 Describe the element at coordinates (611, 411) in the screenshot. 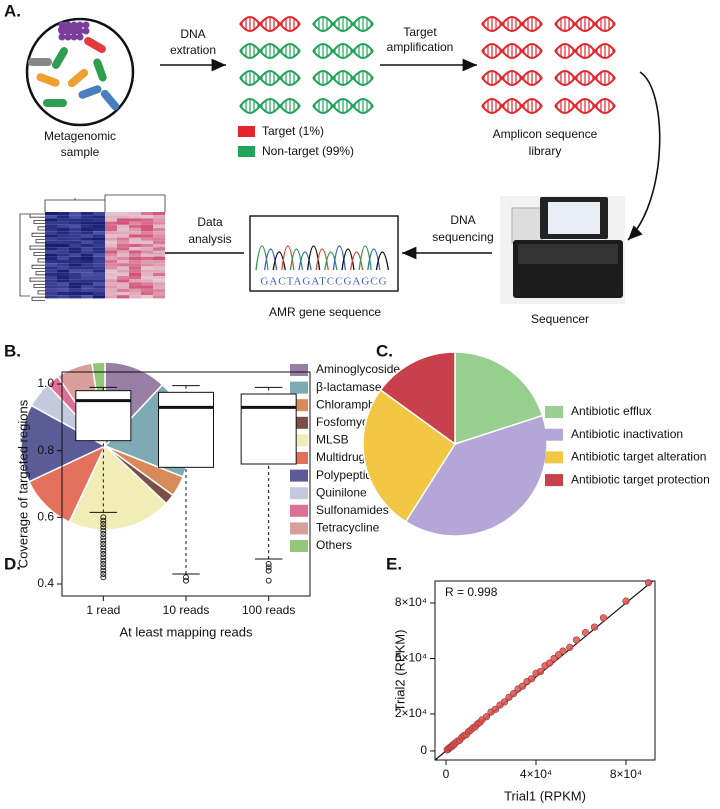

I see `legend-label: Antibiotic efflux` at that location.